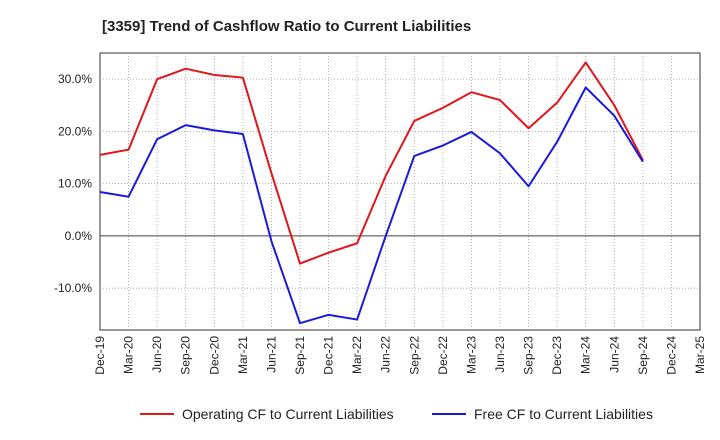 This screenshot has height=440, width=720. Describe the element at coordinates (186, 355) in the screenshot. I see `x-tick-label: Sep-20` at that location.